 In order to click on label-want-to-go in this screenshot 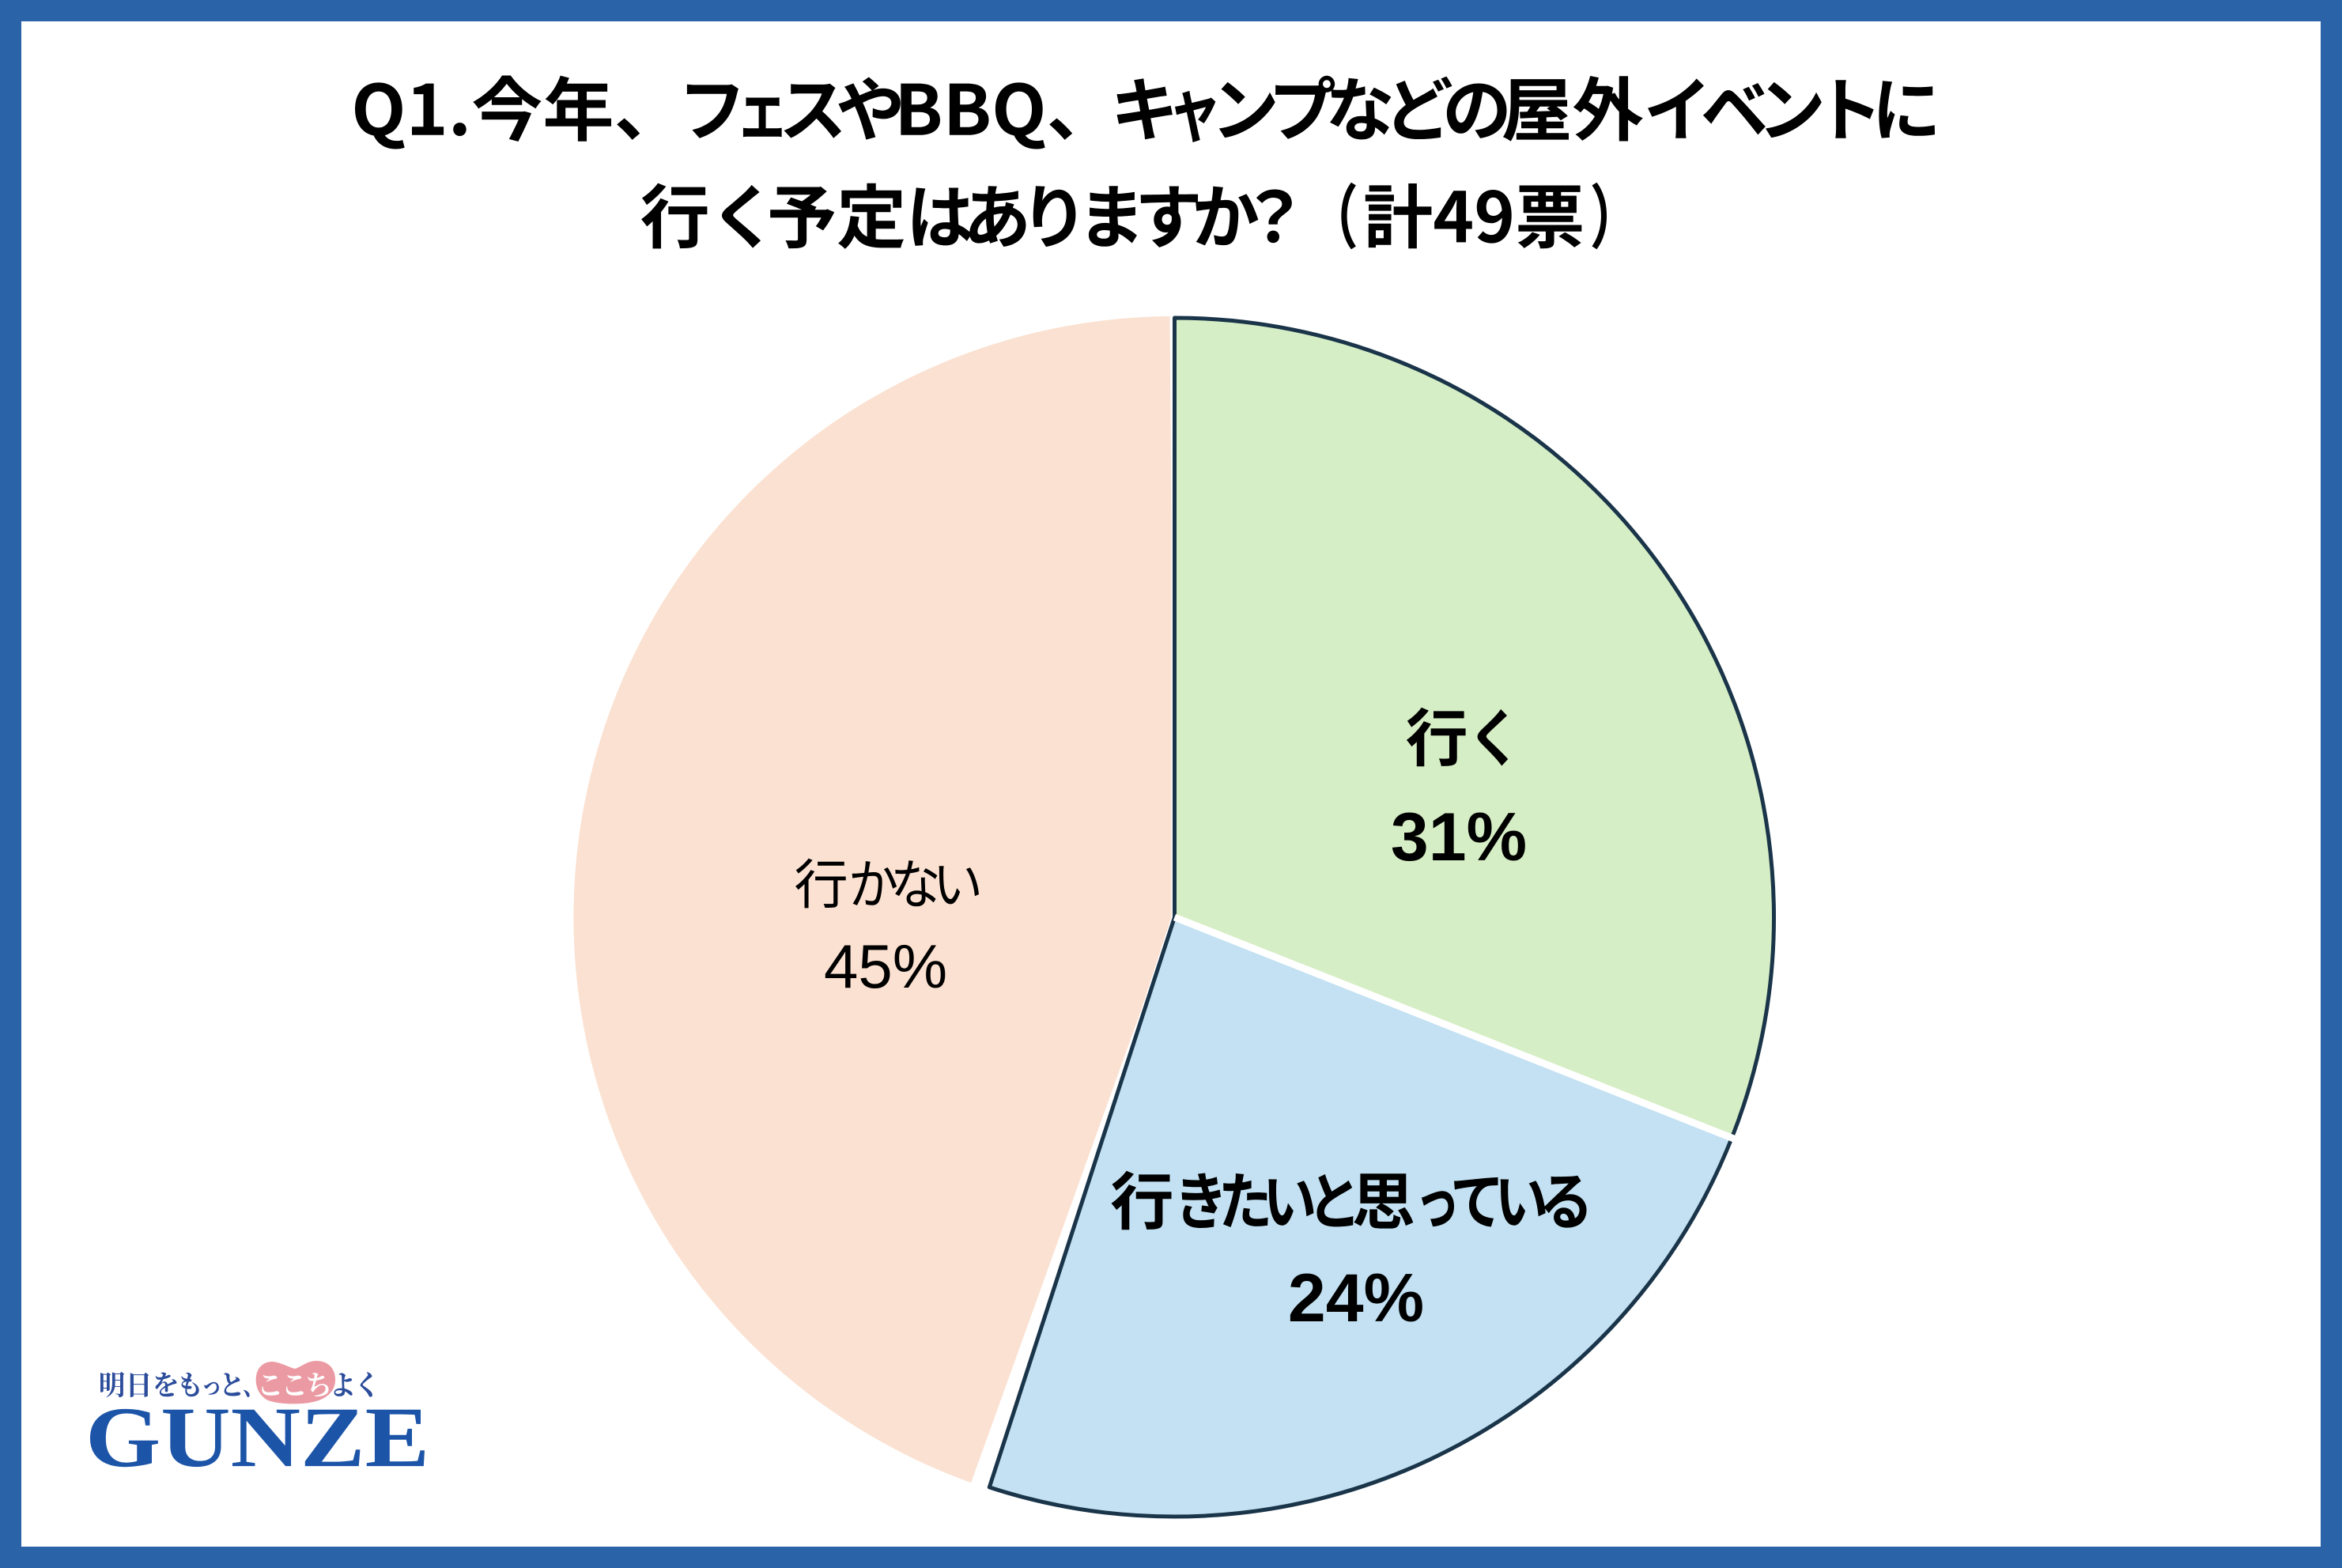, I will do `click(1349, 1200)`.